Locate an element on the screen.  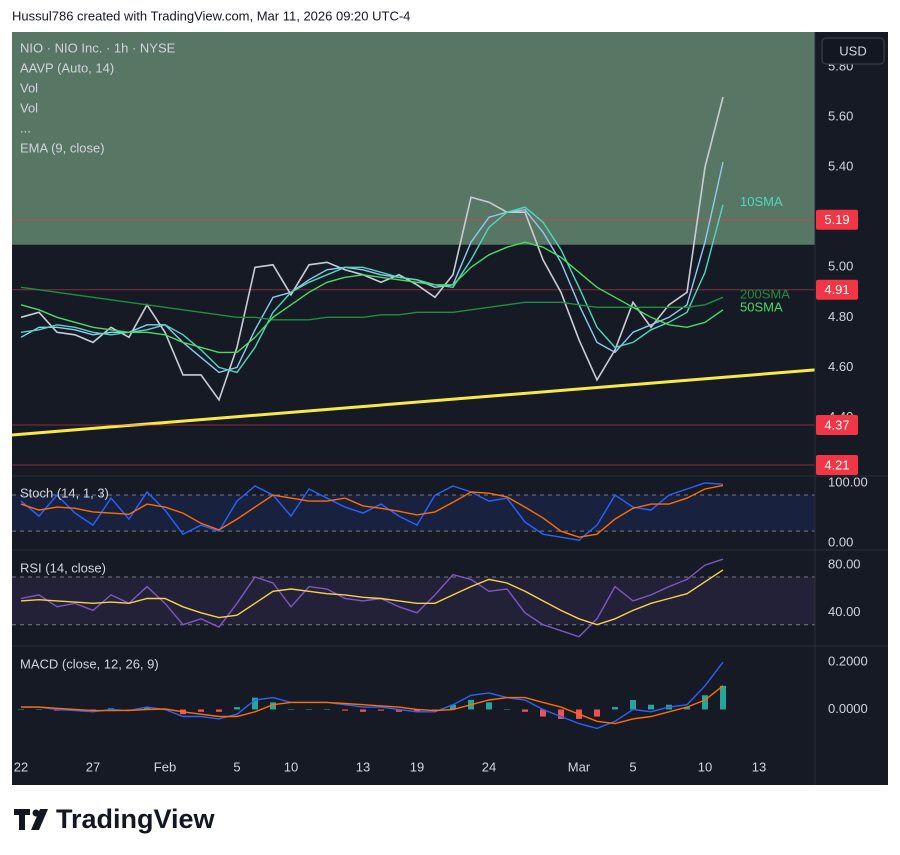
y-tick-label: 0.2000 is located at coordinates (848, 661).